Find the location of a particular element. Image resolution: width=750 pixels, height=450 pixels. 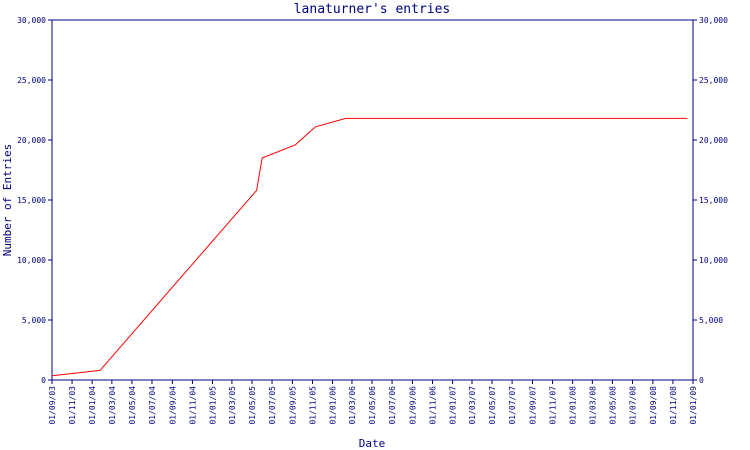

x-tick-label: 01/11/07 is located at coordinates (553, 405).